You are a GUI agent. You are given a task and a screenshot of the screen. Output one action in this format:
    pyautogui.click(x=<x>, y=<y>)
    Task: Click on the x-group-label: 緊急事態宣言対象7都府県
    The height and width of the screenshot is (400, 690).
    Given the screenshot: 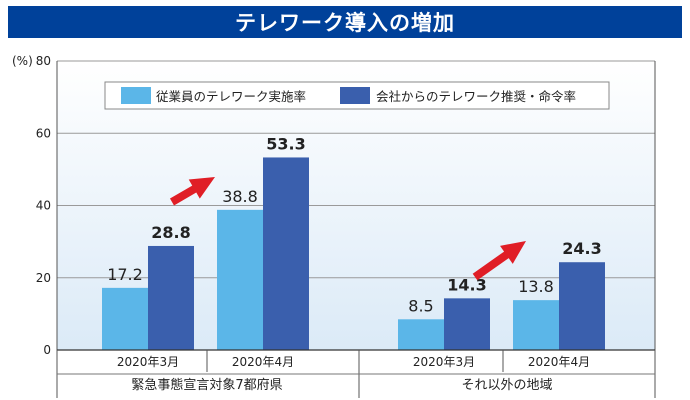 What is the action you would take?
    pyautogui.click(x=206, y=385)
    